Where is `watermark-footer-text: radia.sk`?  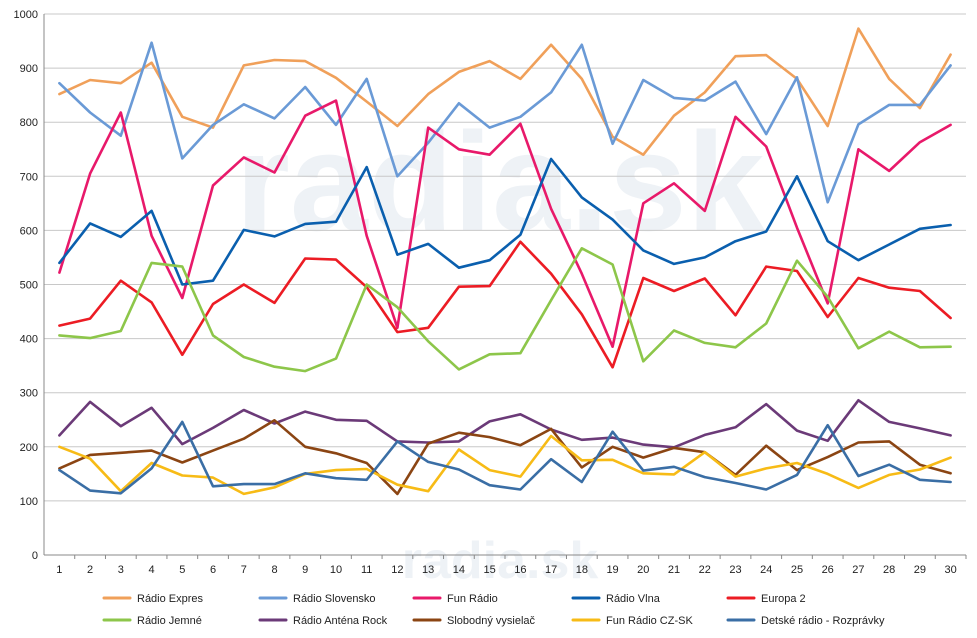
watermark-footer-text: radia.sk is located at coordinates (500, 561).